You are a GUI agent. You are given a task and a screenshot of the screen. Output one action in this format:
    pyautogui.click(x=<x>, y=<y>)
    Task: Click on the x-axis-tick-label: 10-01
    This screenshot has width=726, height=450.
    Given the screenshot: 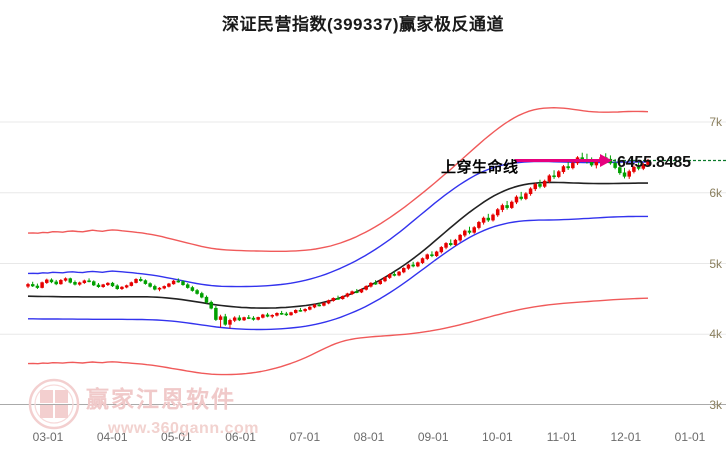 What is the action you would take?
    pyautogui.click(x=497, y=437)
    